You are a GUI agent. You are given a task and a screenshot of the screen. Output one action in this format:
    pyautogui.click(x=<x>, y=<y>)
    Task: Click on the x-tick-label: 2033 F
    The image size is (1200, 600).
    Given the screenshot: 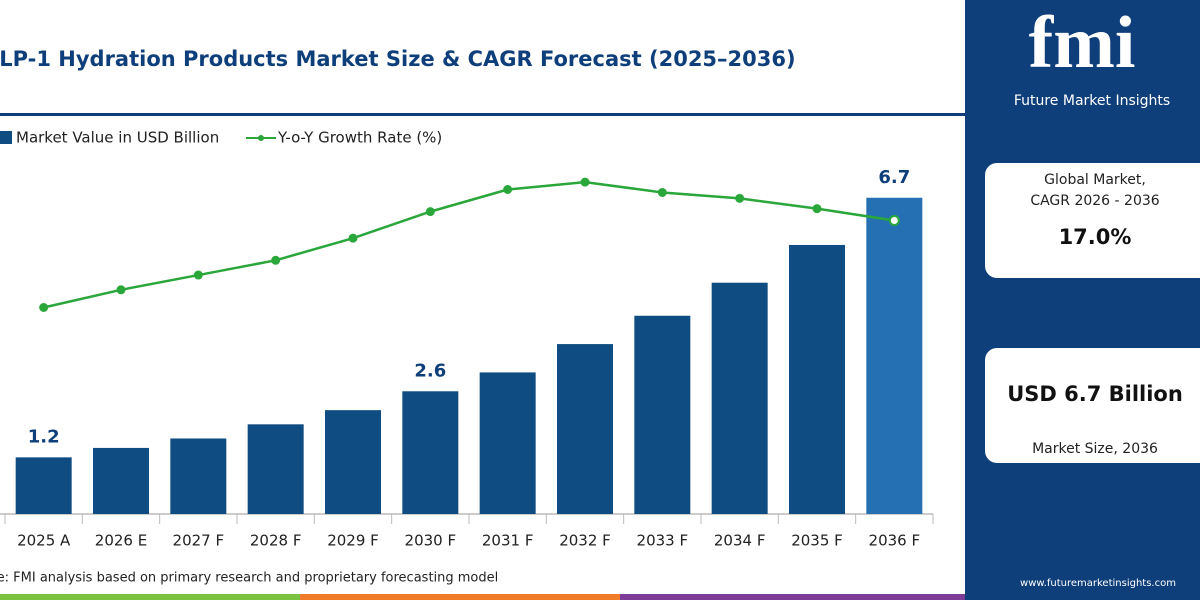 What is the action you would take?
    pyautogui.click(x=663, y=541)
    